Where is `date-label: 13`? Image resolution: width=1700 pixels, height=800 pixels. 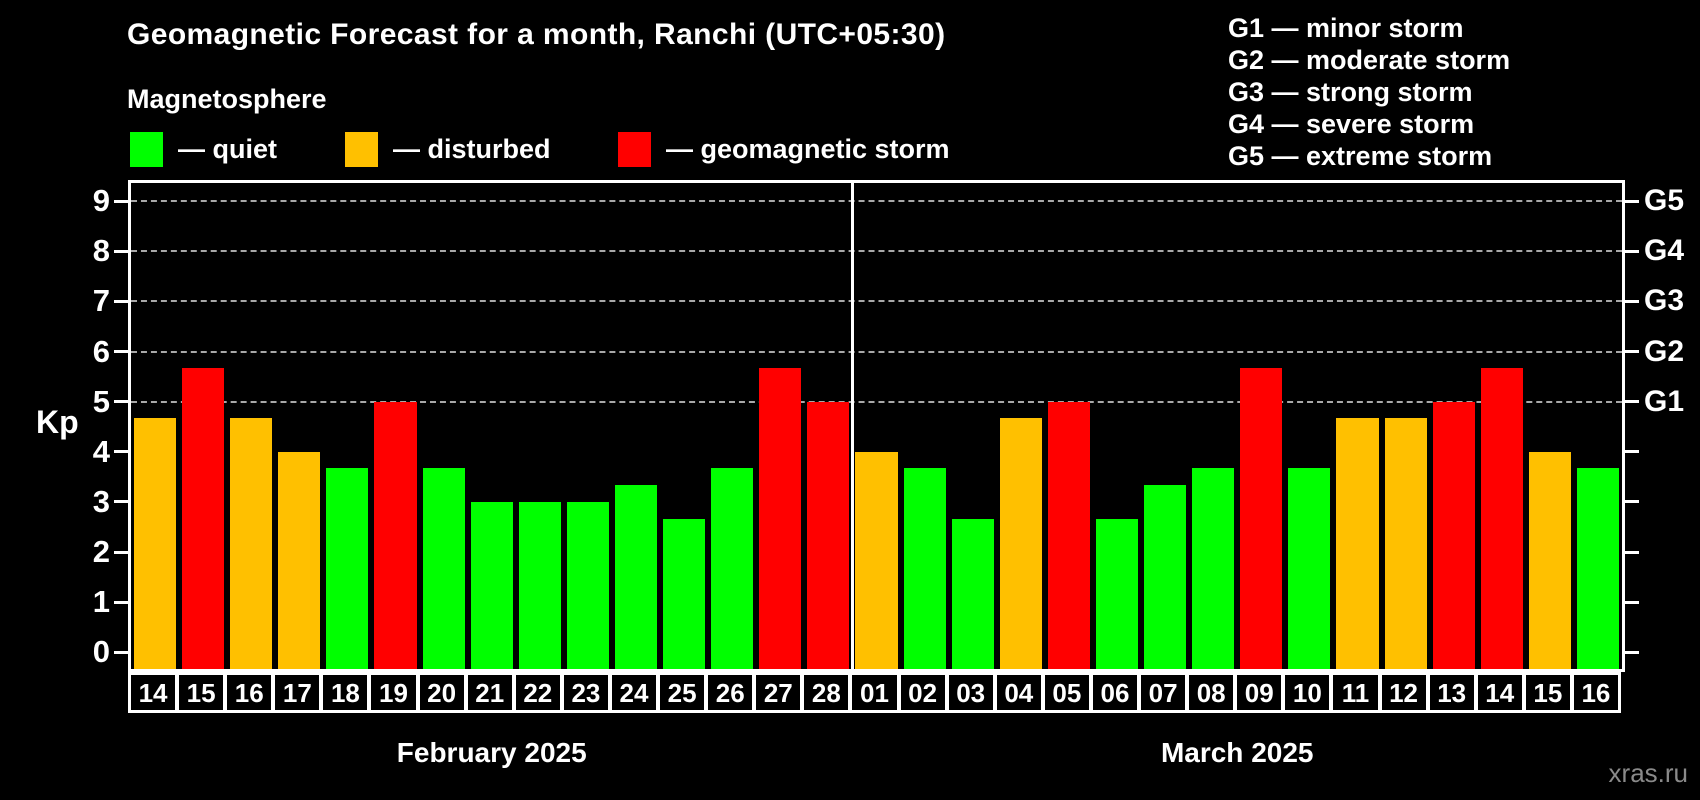 date-label: 13 is located at coordinates (1451, 692).